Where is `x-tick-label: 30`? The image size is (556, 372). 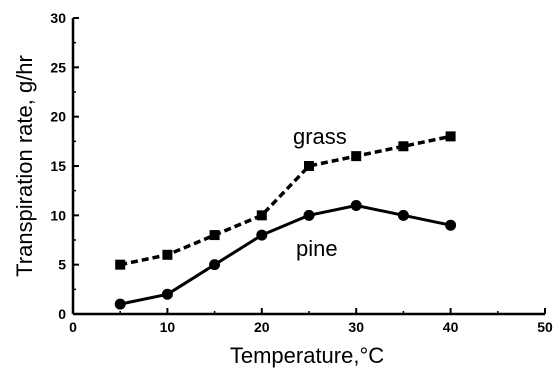 x-tick-label: 30 is located at coordinates (356, 327).